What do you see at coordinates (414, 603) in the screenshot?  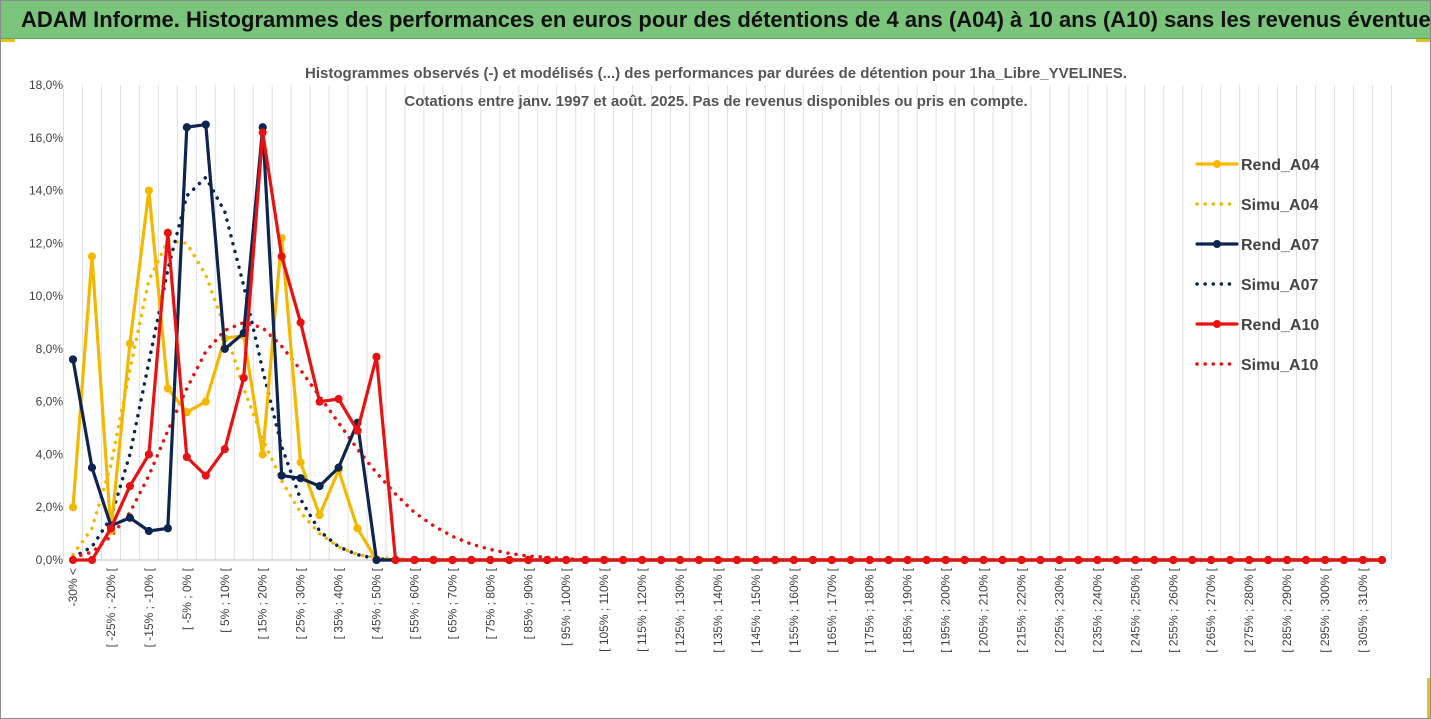 I see `x-tick-label: [ 55% ; 60% [` at bounding box center [414, 603].